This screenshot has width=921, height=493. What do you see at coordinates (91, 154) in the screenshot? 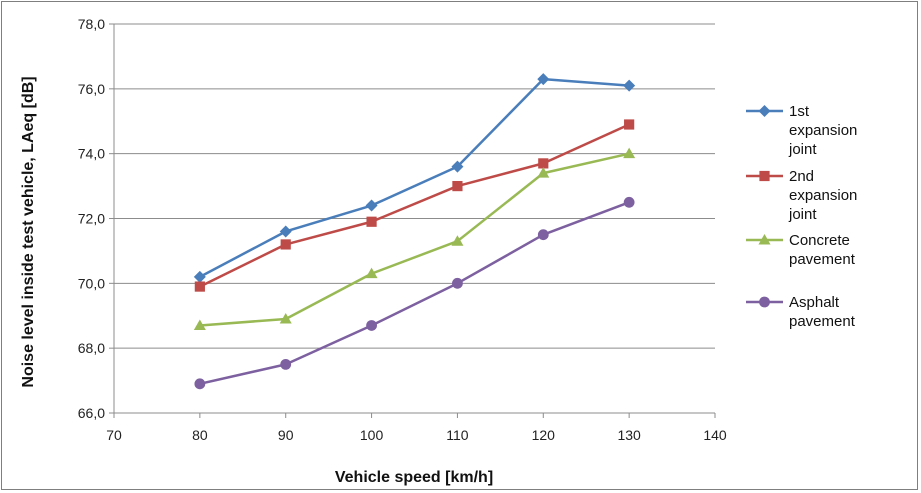
I see `y-tick-label: 74,0` at bounding box center [91, 154].